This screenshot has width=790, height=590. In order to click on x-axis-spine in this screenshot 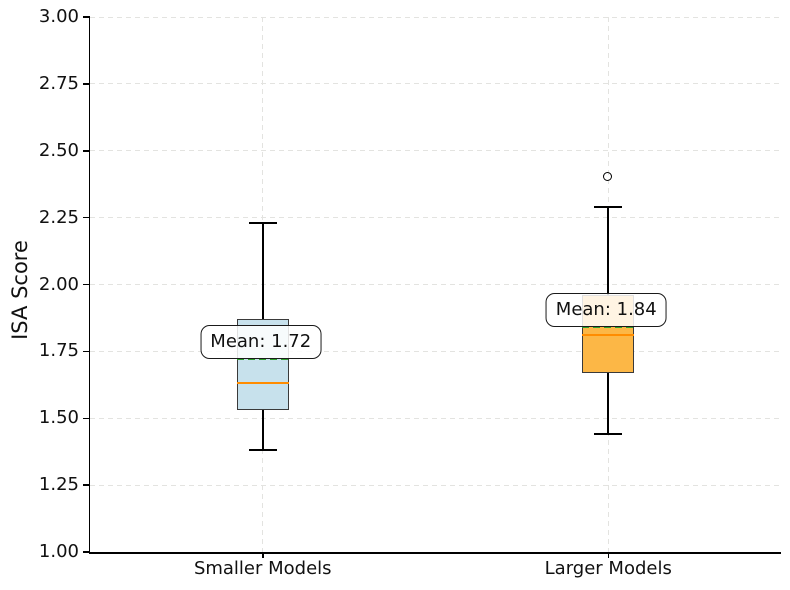, I will do `click(434, 553)`.